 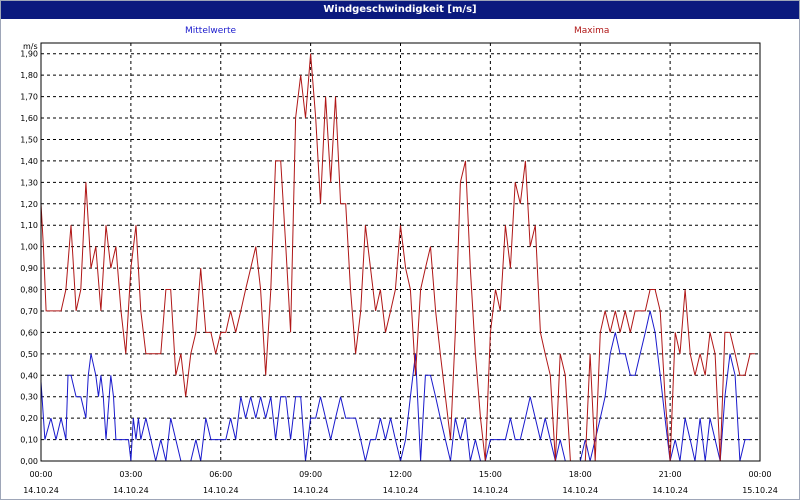 I want to click on y-tick-label: 0,50, so click(x=29, y=354).